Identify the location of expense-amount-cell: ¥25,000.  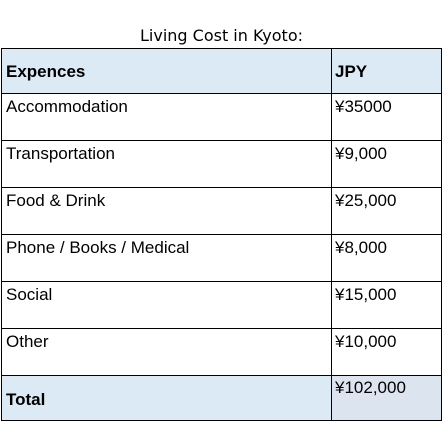
(386, 211).